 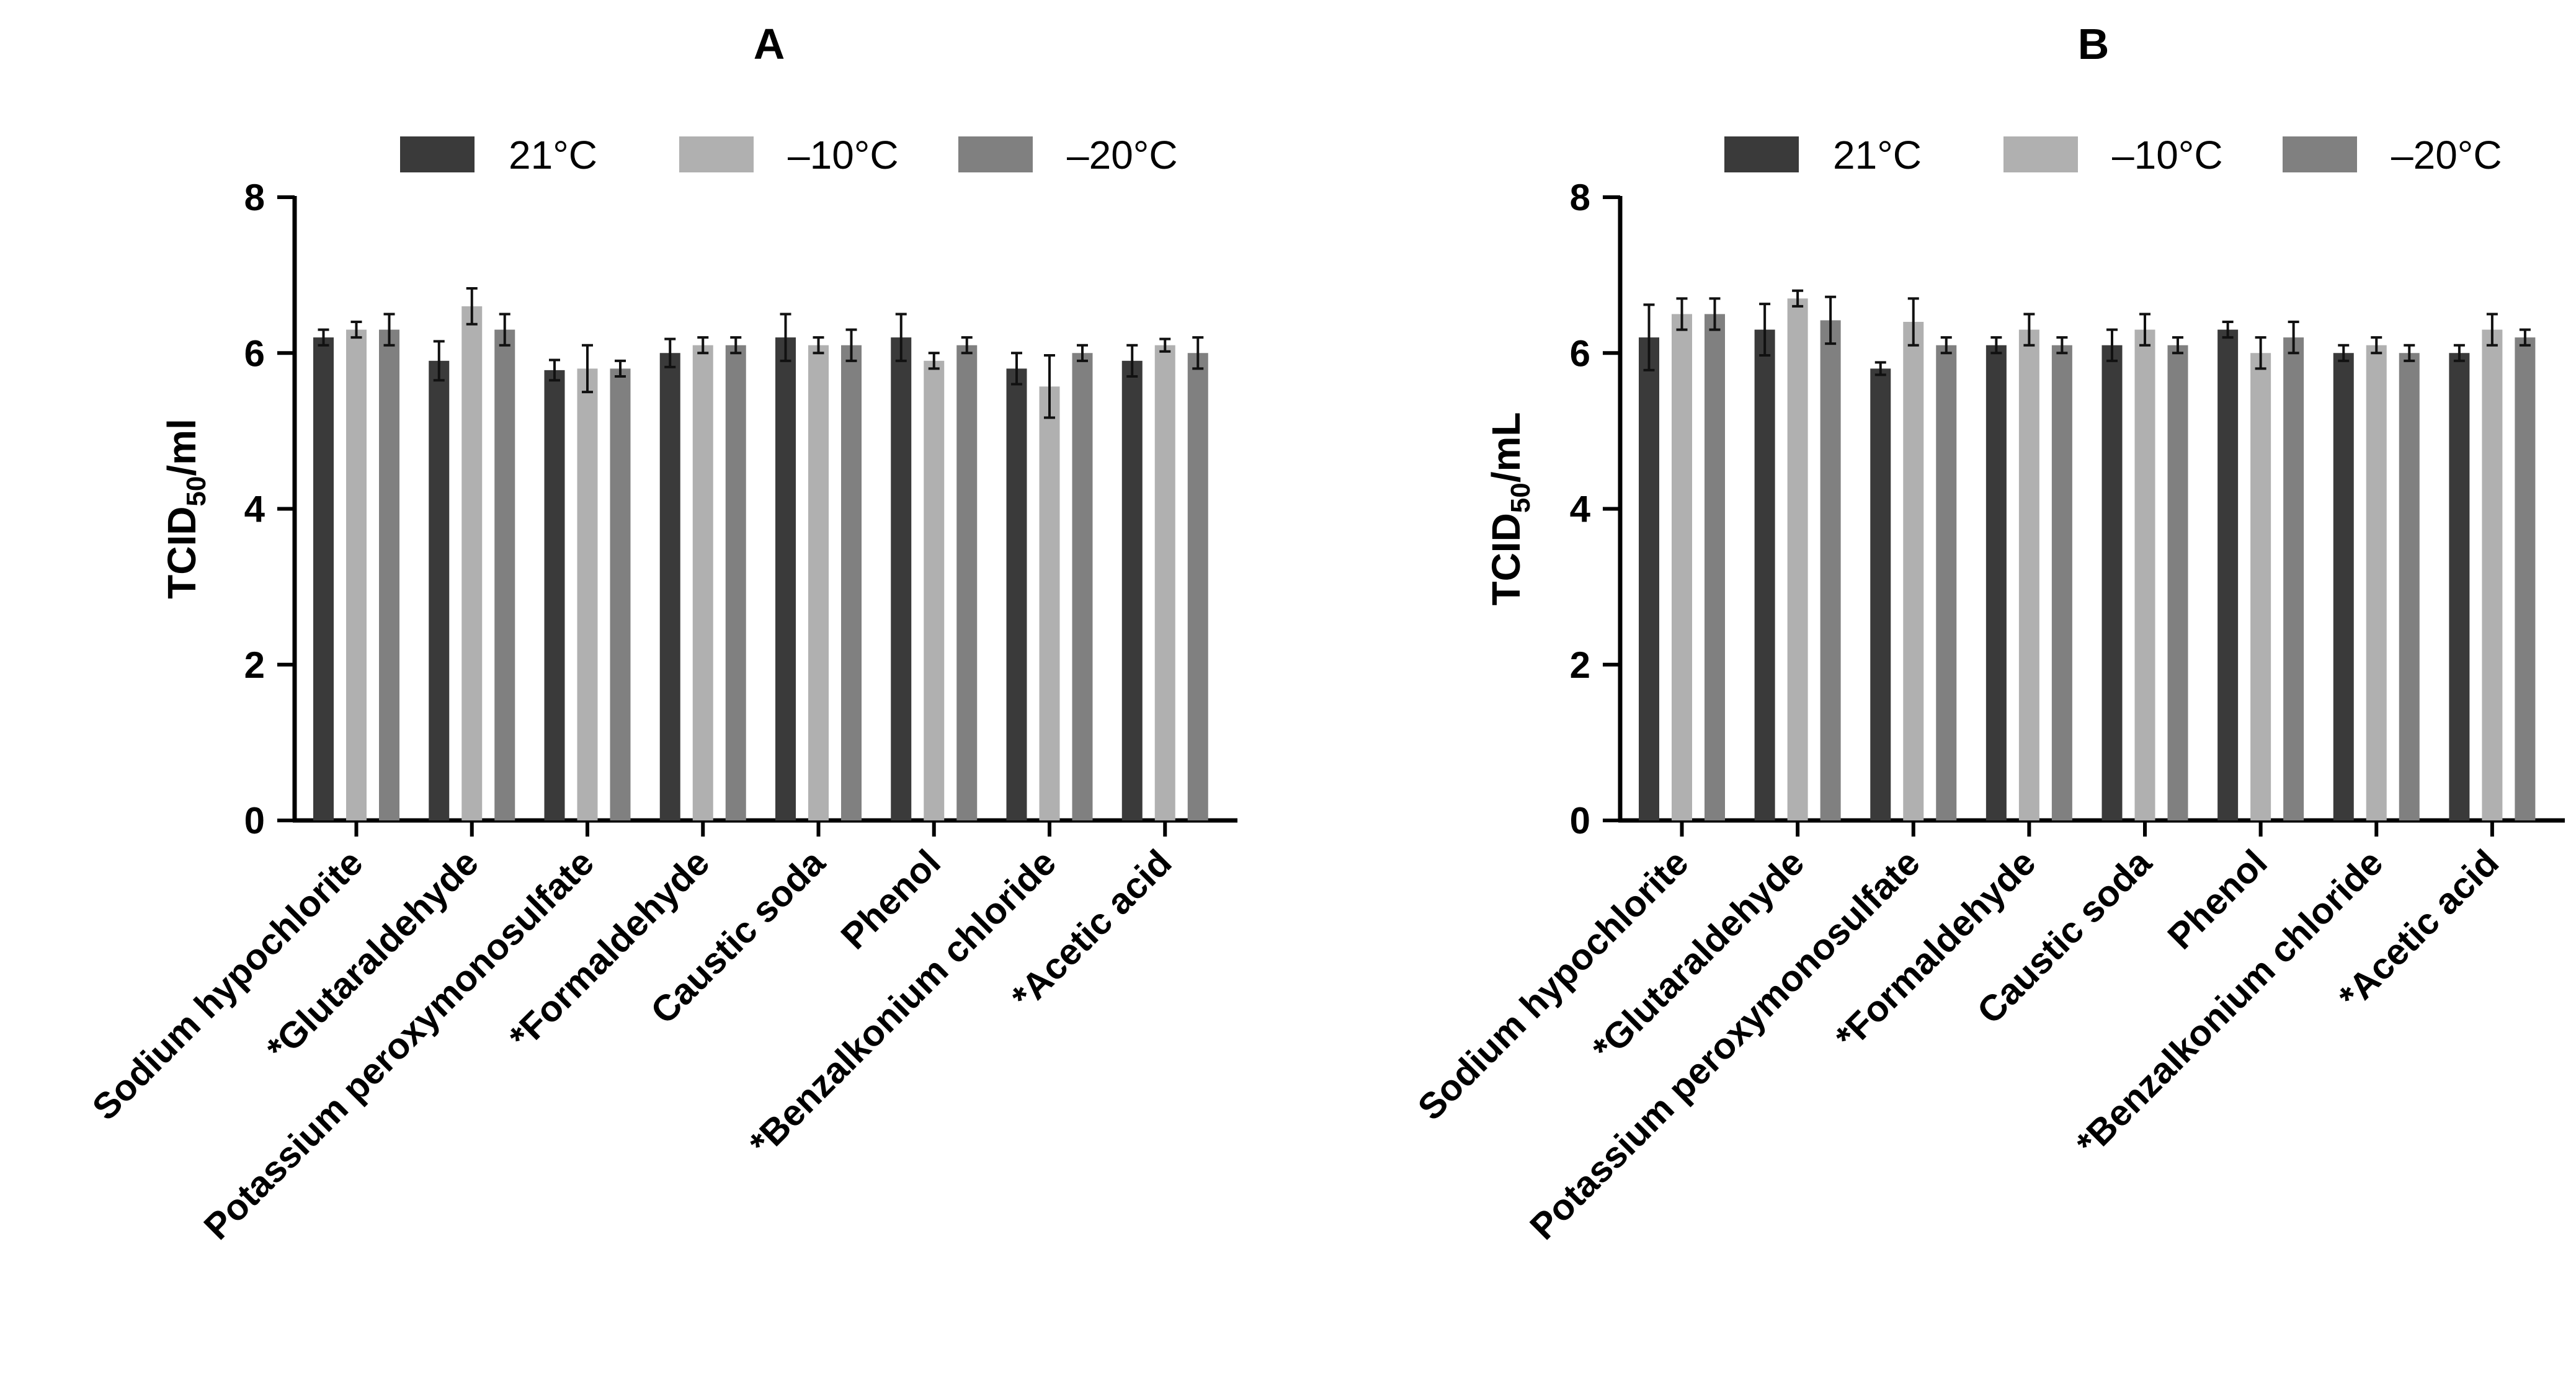 I want to click on legend-label-2: –20°C, so click(x=1122, y=155).